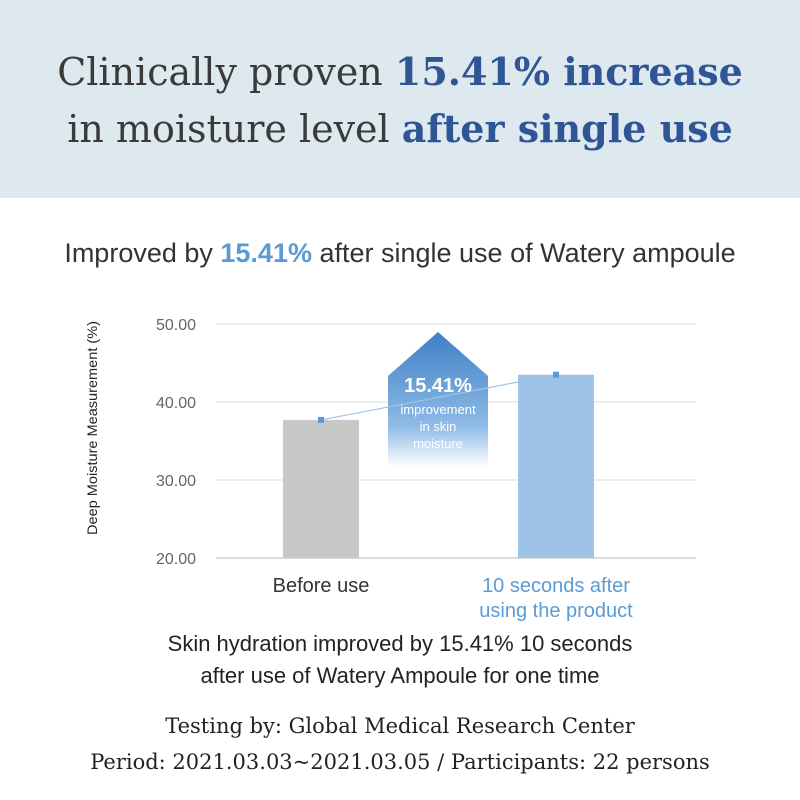  I want to click on headline-line-1: Clinically proven 15.41% increase, so click(400, 72).